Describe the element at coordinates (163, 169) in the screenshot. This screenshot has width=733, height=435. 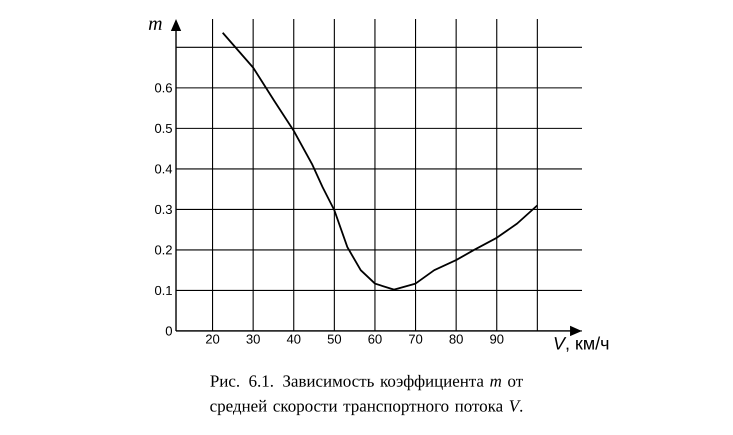
I see `y-tick-label: 0.4` at that location.